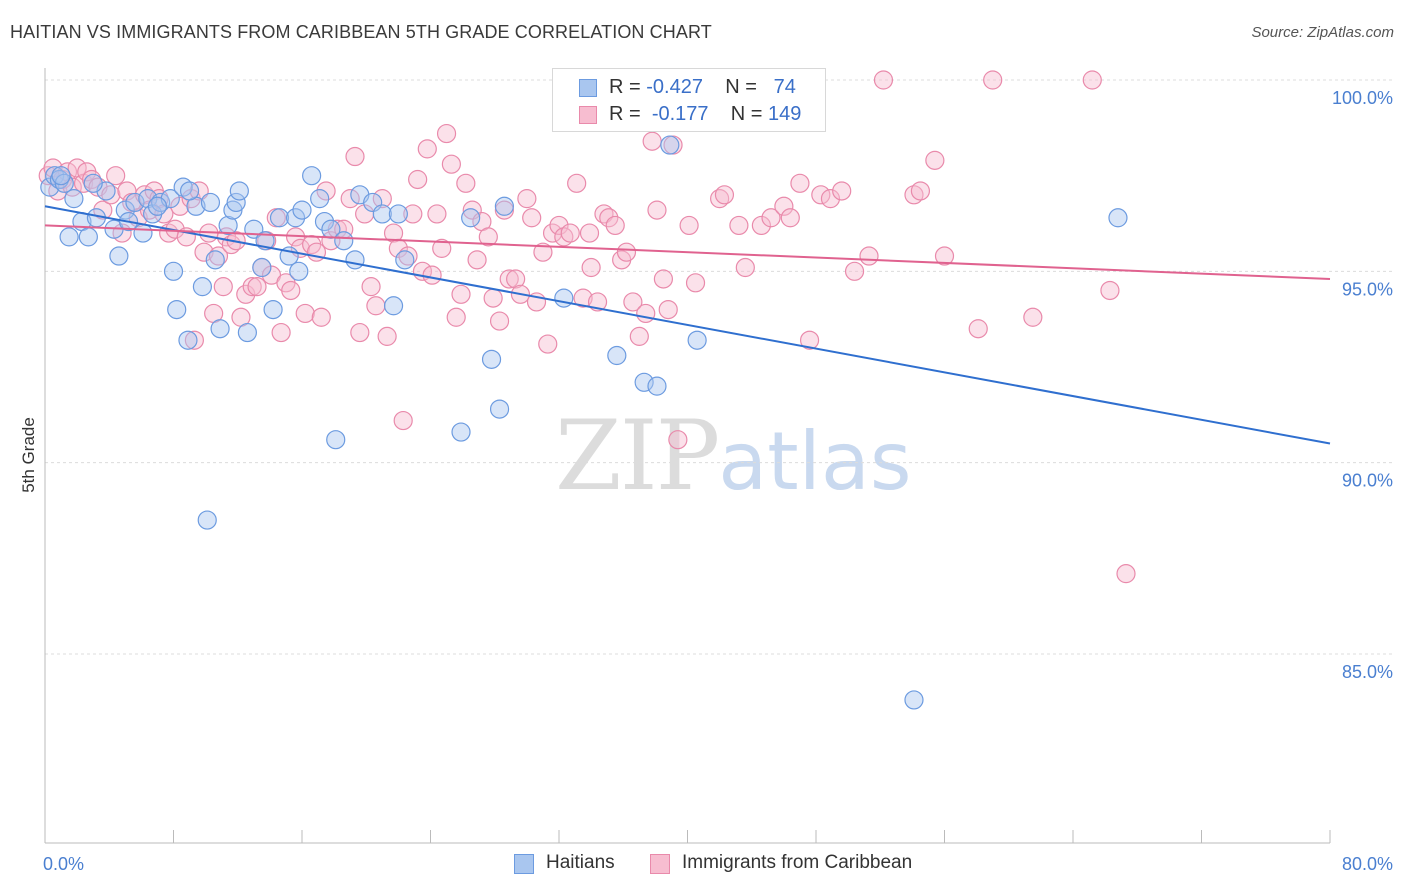 Image resolution: width=1406 pixels, height=892 pixels. What do you see at coordinates (689, 100) in the screenshot?
I see `correlation-legend: R = -0.427 N = 74 R = -0.177 N = 149` at bounding box center [689, 100].